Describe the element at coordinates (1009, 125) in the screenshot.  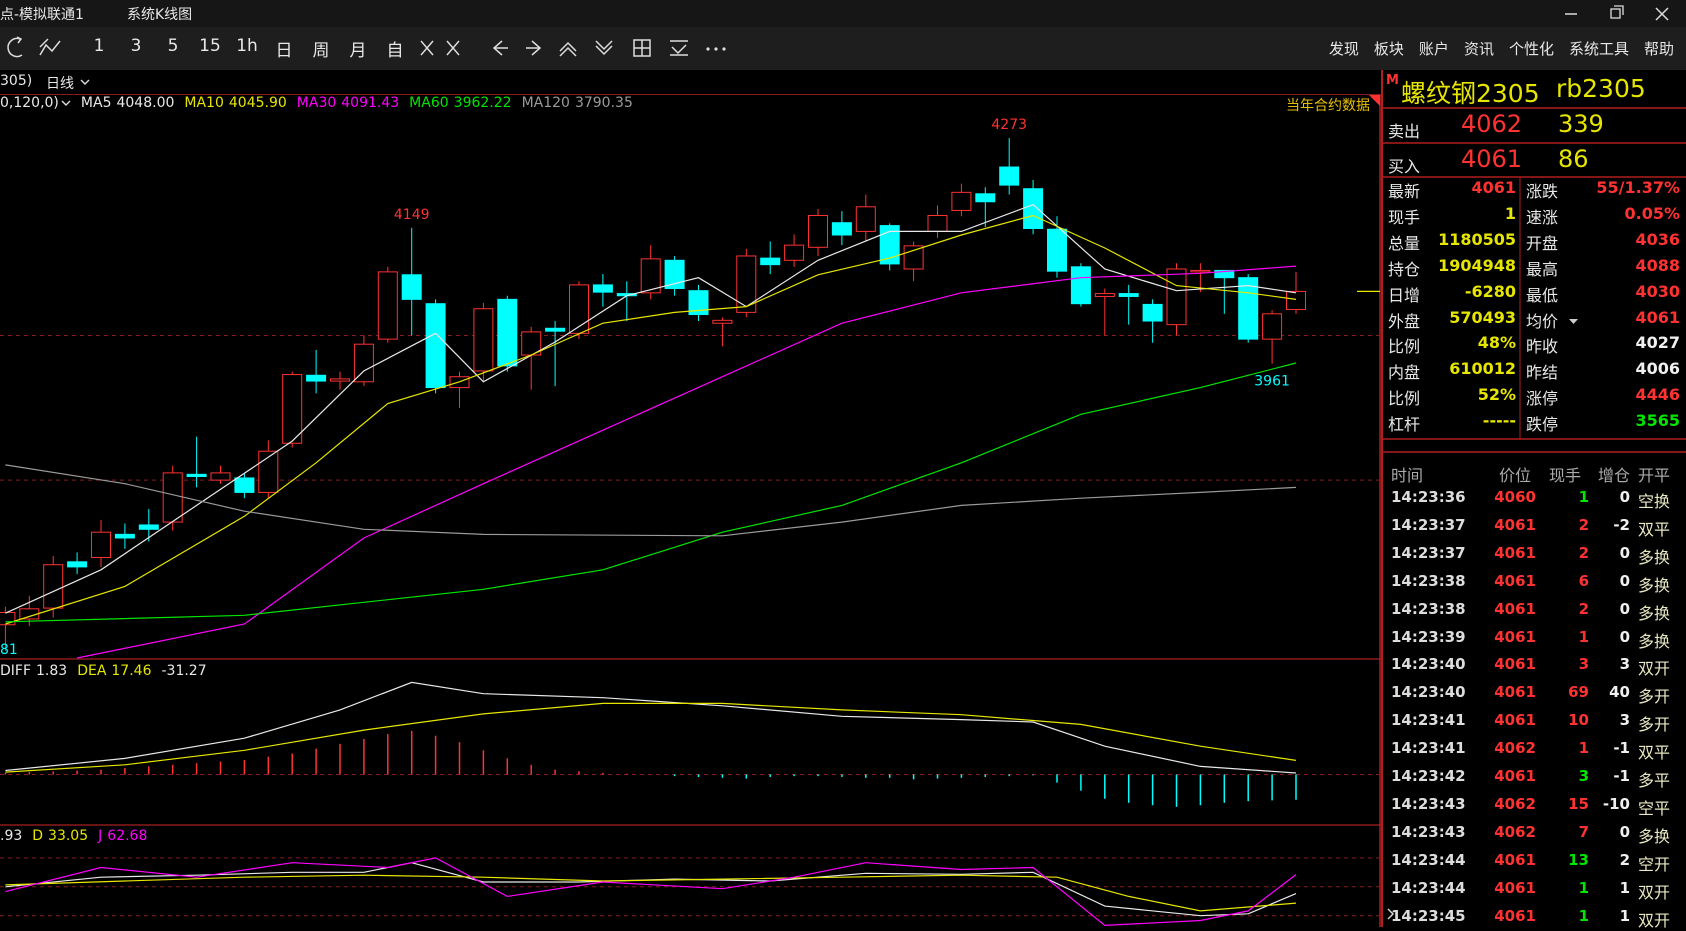
I see `high-label: 4273` at that location.